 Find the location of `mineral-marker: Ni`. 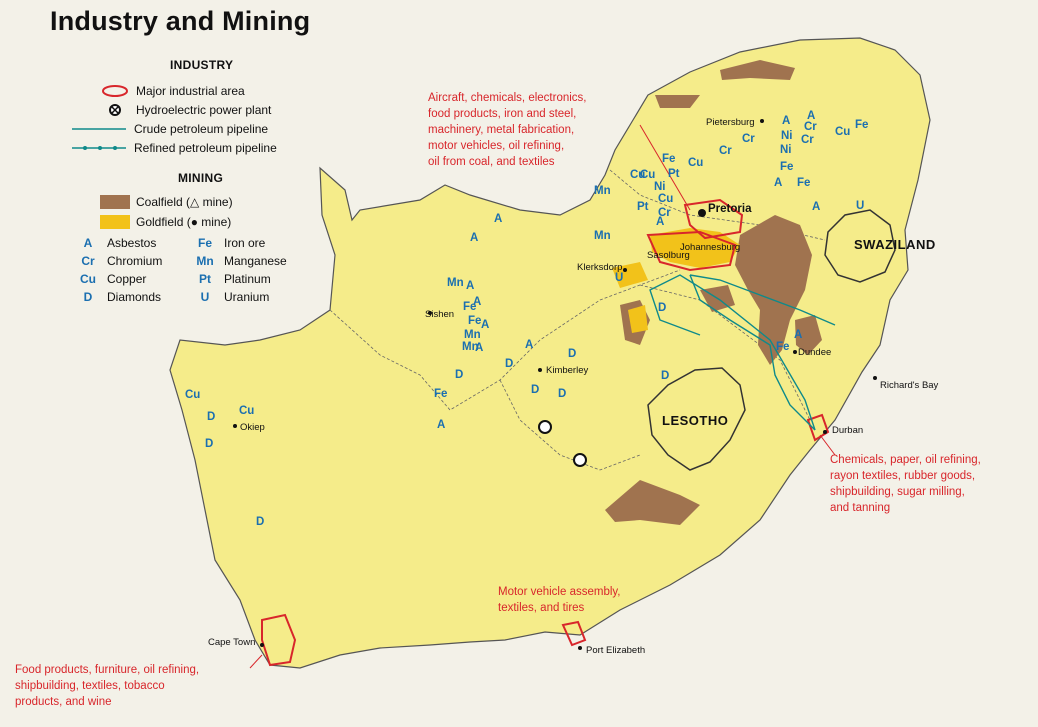

mineral-marker: Ni is located at coordinates (660, 187).